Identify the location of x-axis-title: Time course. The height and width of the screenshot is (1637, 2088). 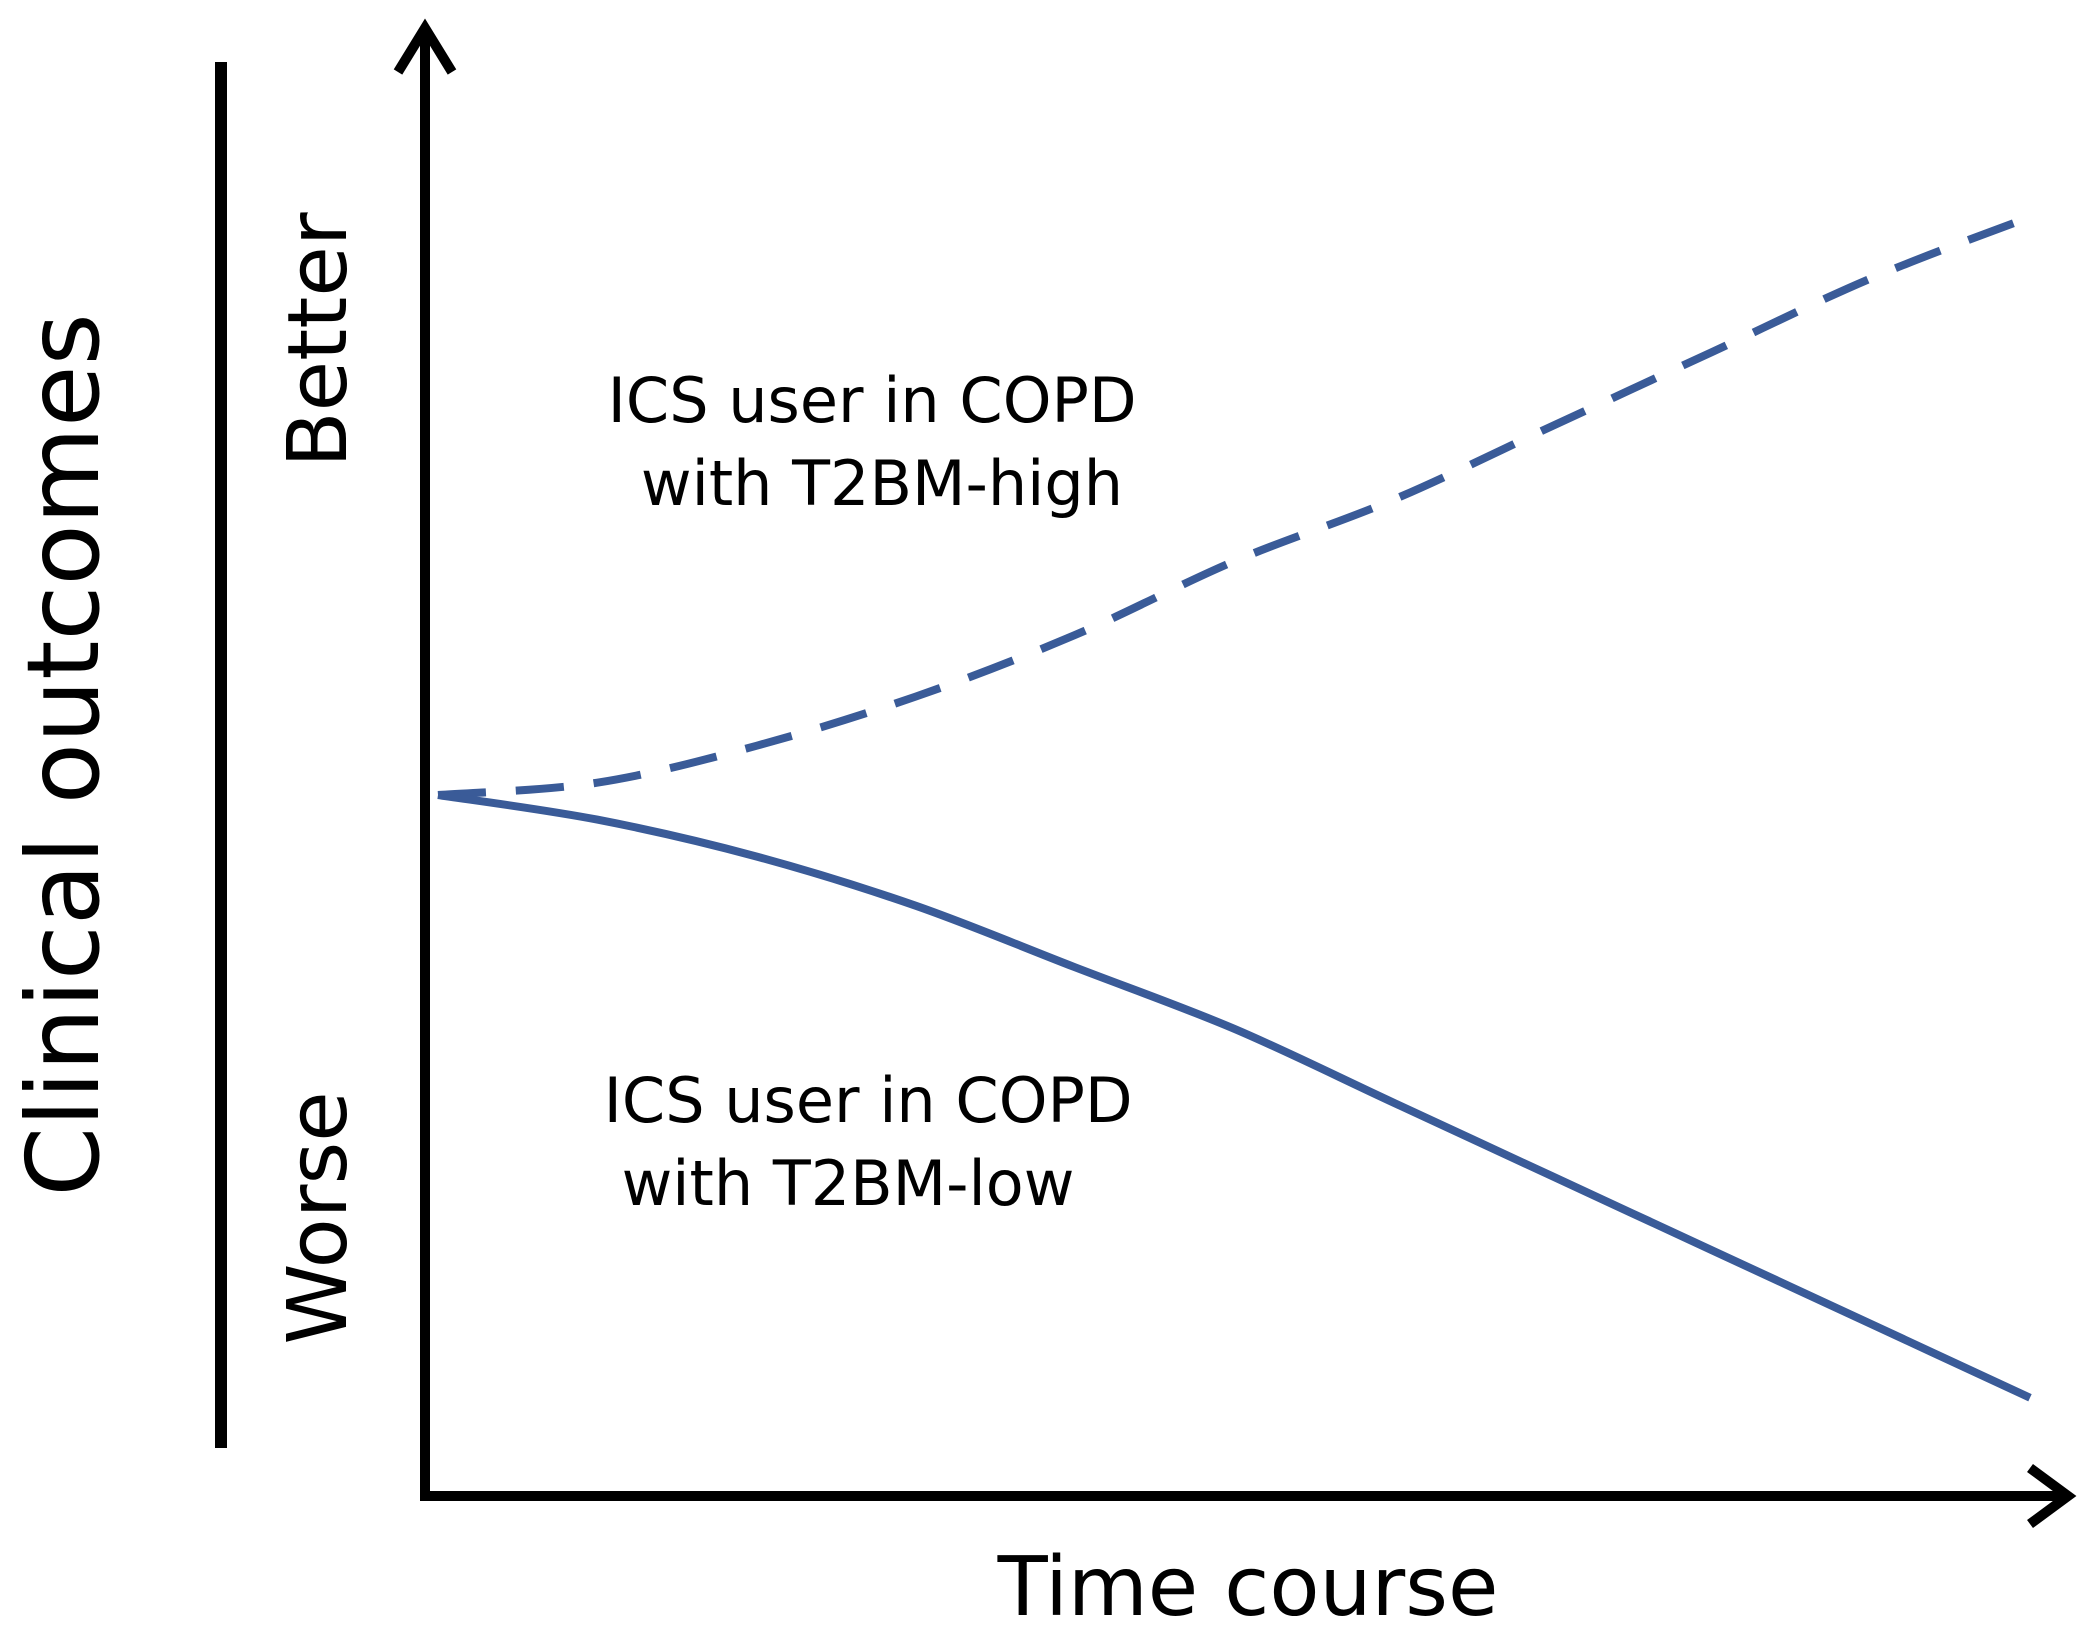
(1248, 1587).